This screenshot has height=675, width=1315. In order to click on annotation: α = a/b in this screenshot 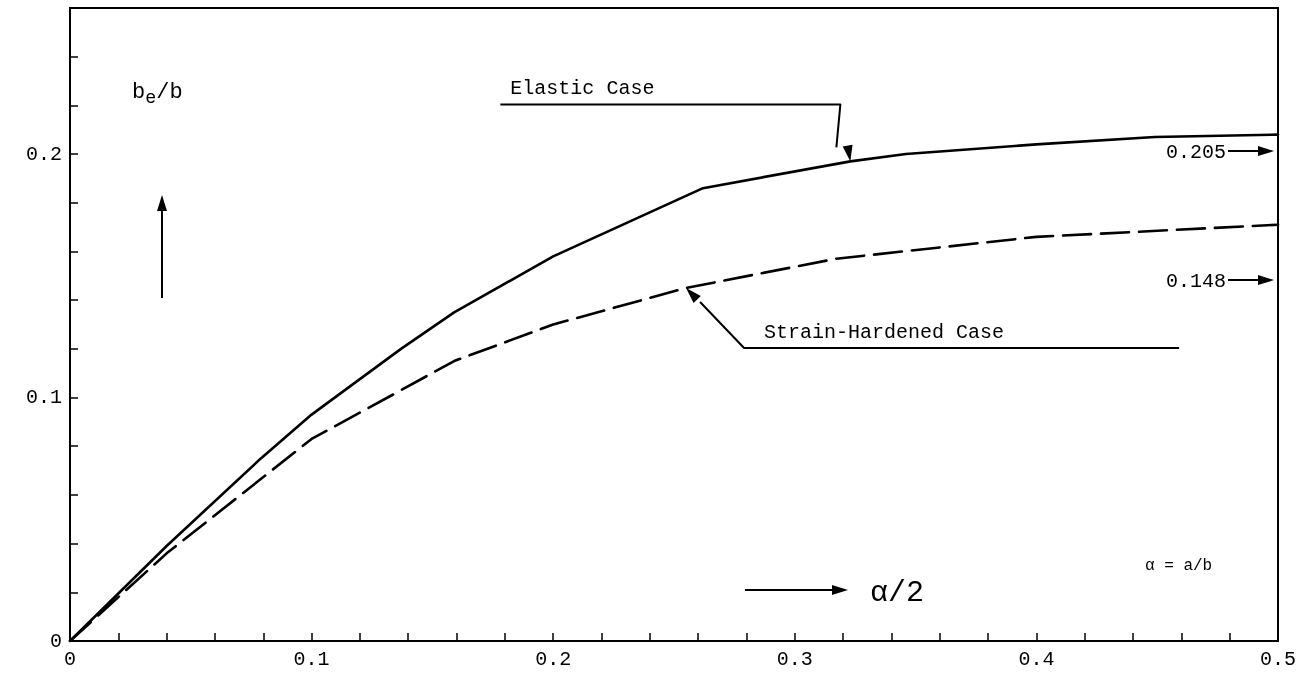, I will do `click(1179, 566)`.